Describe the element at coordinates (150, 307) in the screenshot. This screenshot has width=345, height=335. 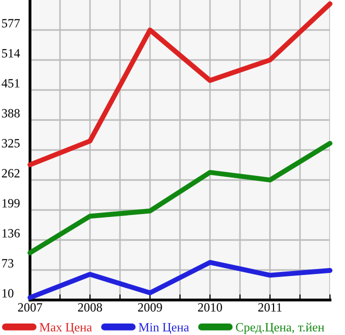
I see `x-tick-label: 2009` at that location.